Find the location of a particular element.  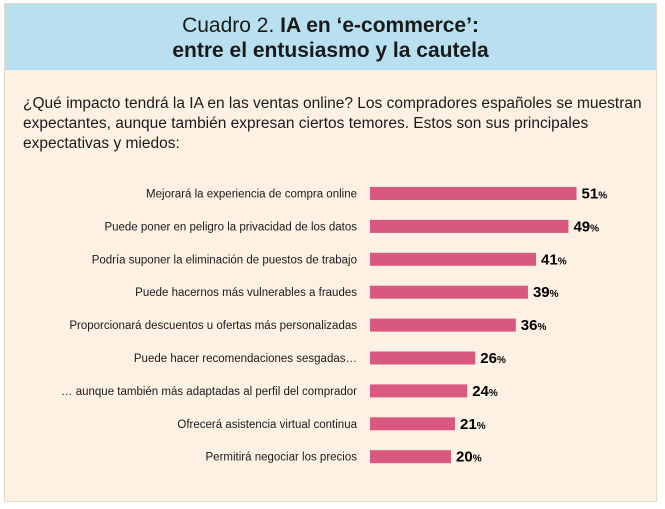

figure-title-line1: Cuadro 2. IA en ‘e-commerce’: is located at coordinates (330, 26).